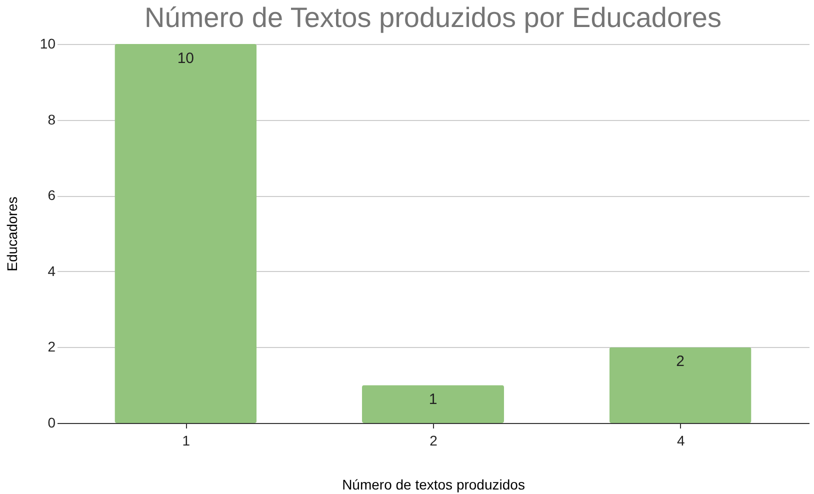 The width and height of the screenshot is (814, 494). Describe the element at coordinates (433, 484) in the screenshot. I see `x-axis-title: Número de textos produzidos` at that location.